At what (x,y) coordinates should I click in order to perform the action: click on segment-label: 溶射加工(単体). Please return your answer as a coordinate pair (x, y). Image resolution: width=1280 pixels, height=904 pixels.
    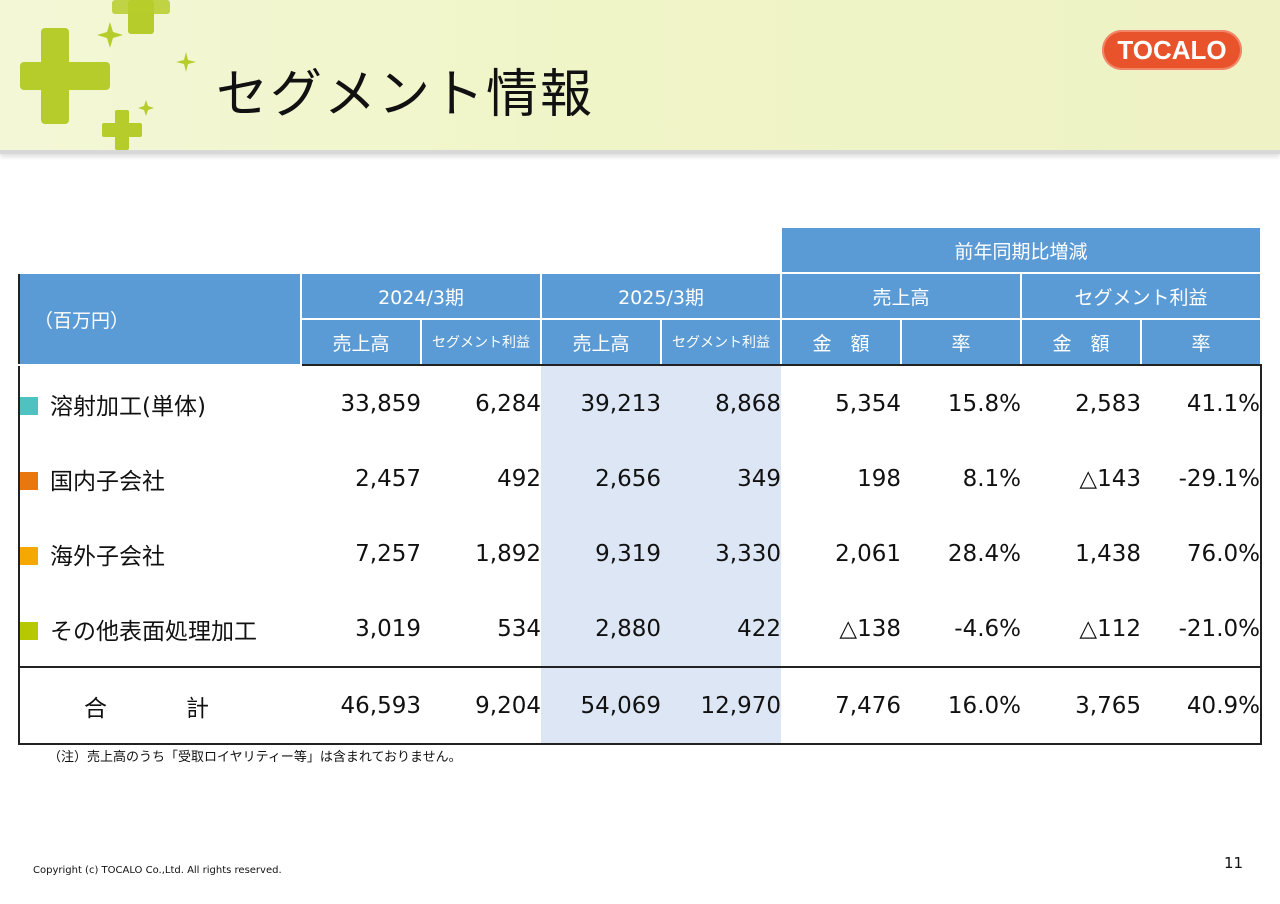
    Looking at the image, I should click on (159, 403).